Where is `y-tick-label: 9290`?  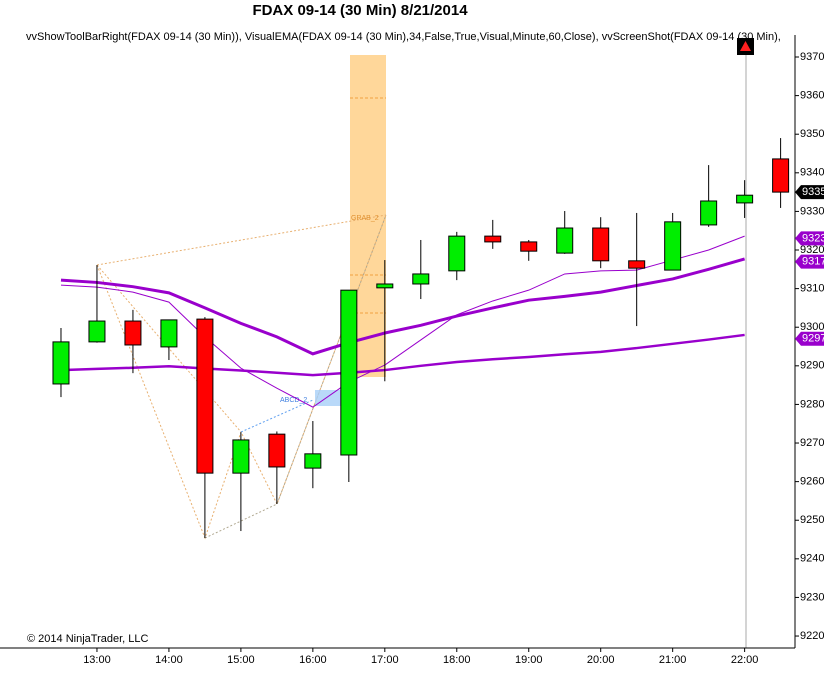
y-tick-label: 9290 is located at coordinates (812, 366).